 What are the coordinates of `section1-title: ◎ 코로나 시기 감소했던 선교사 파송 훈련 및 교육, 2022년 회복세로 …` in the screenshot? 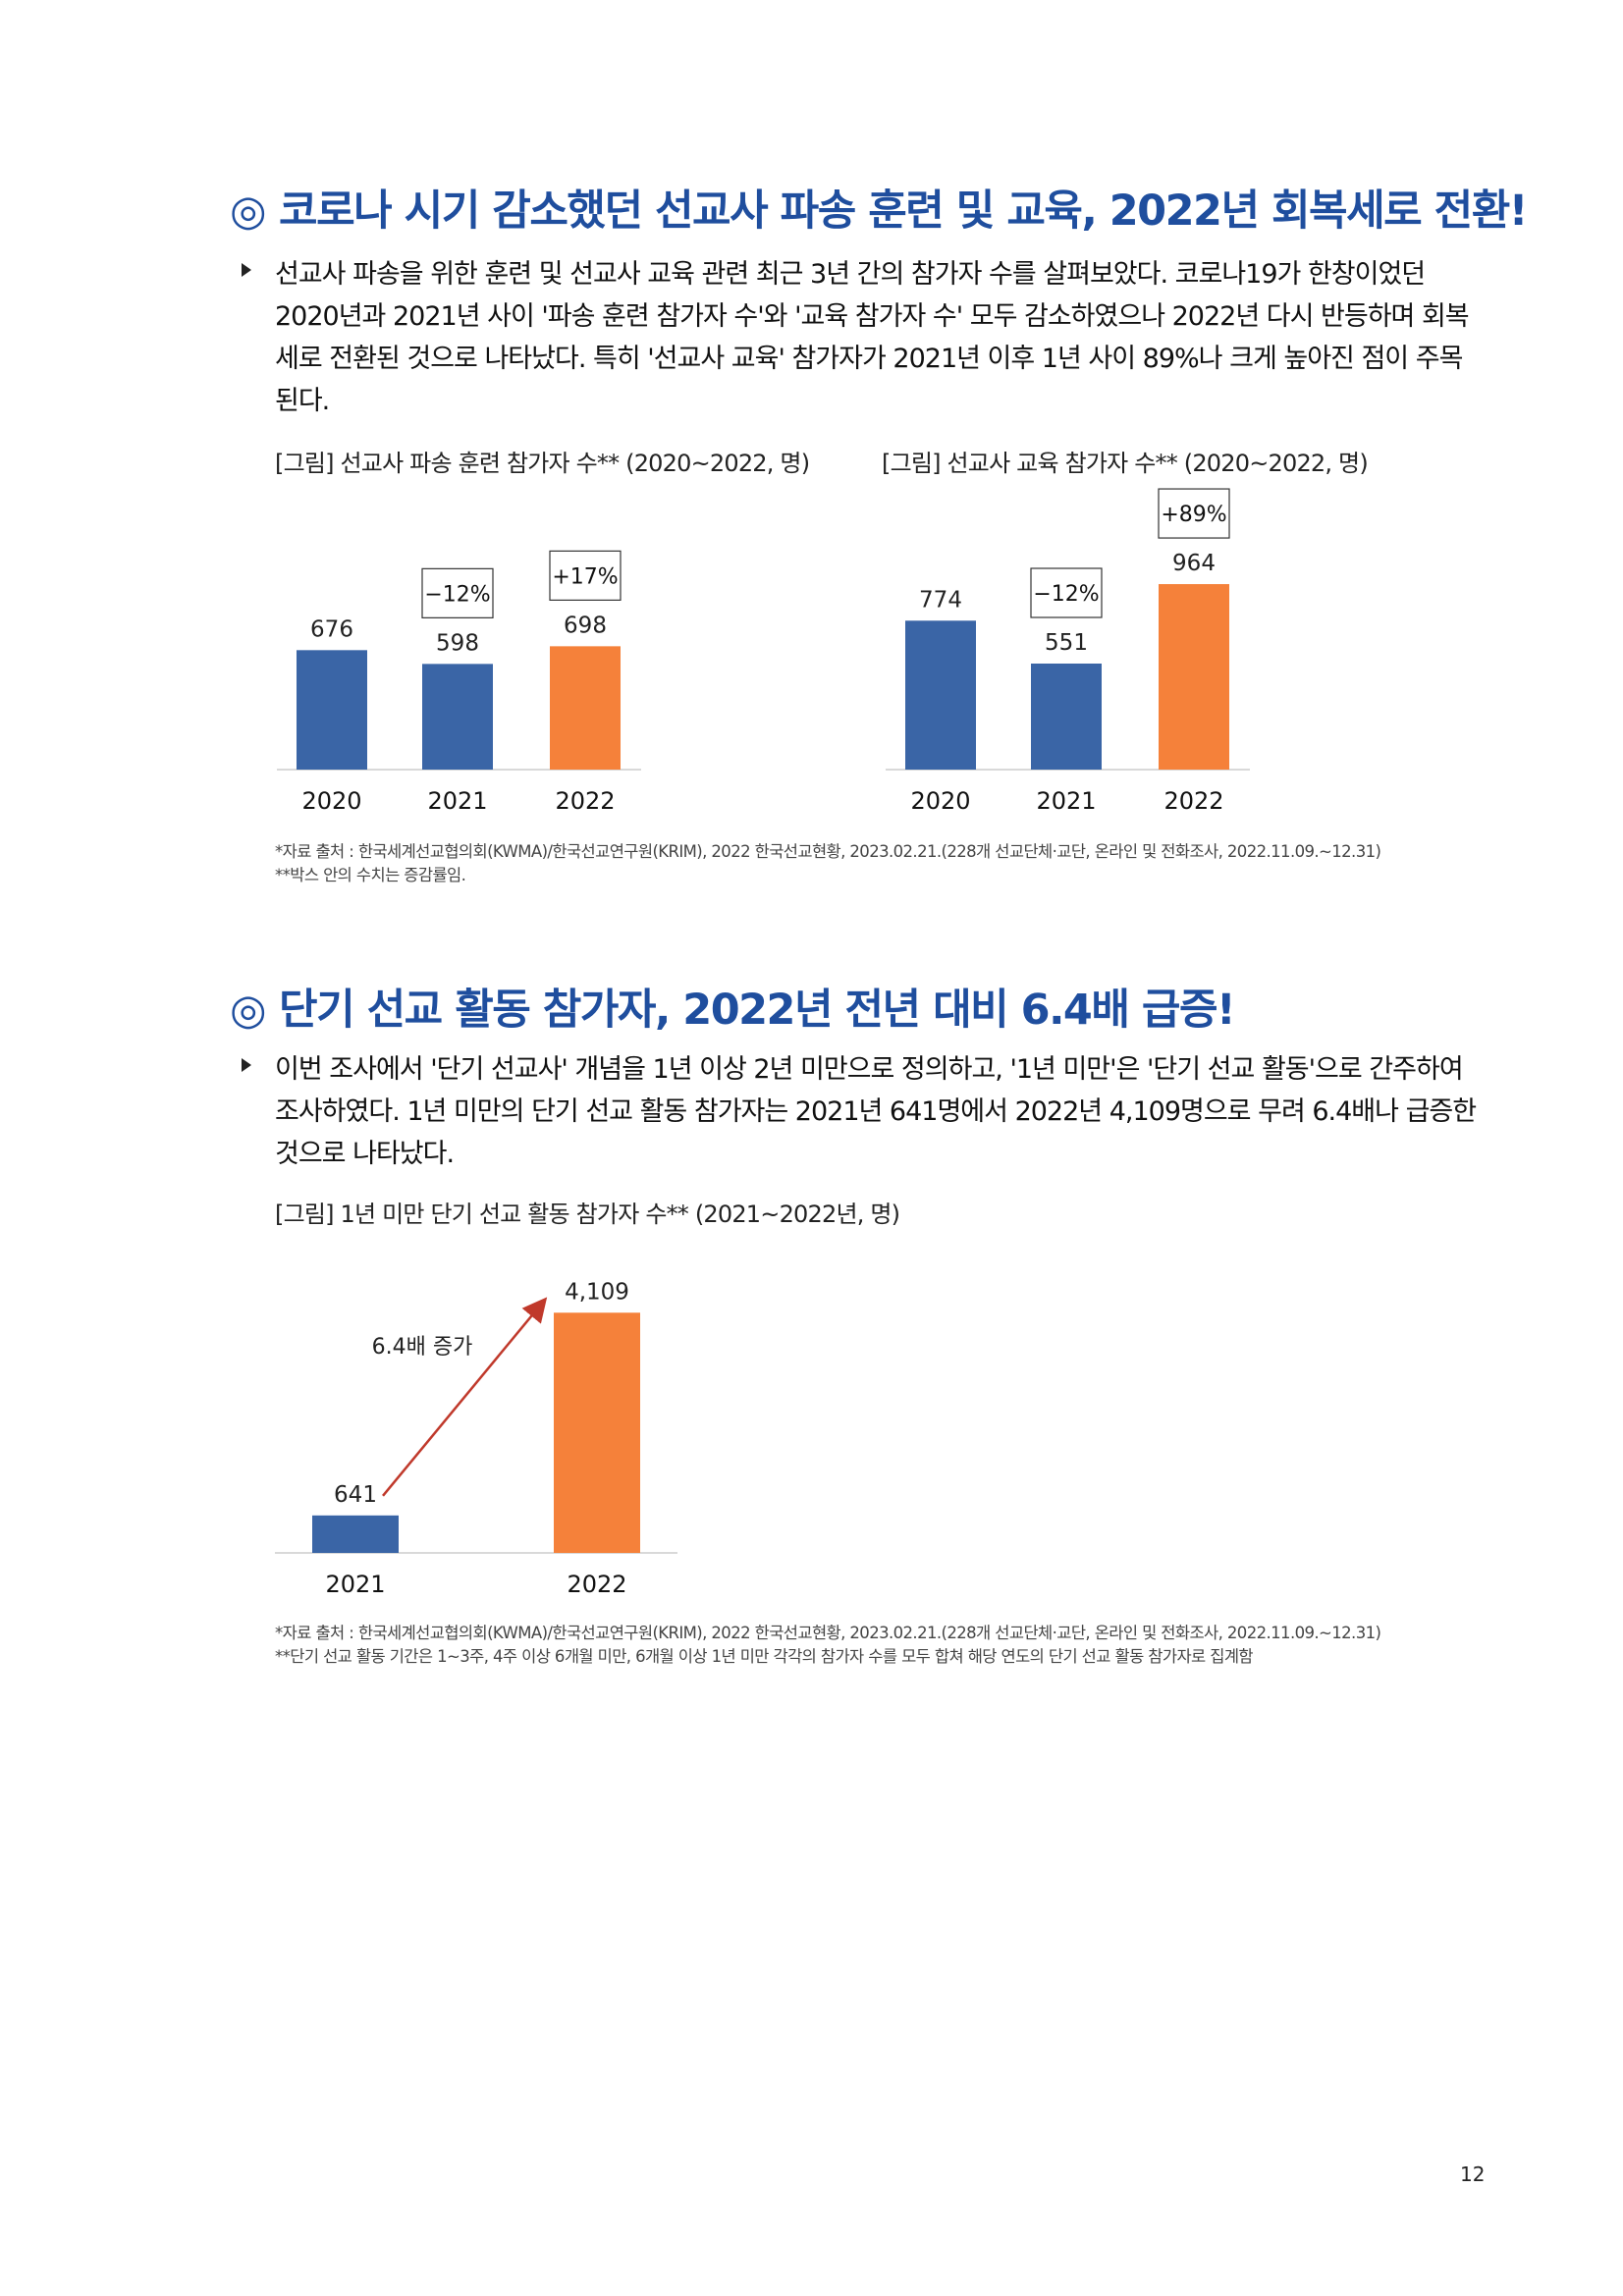 It's located at (879, 207).